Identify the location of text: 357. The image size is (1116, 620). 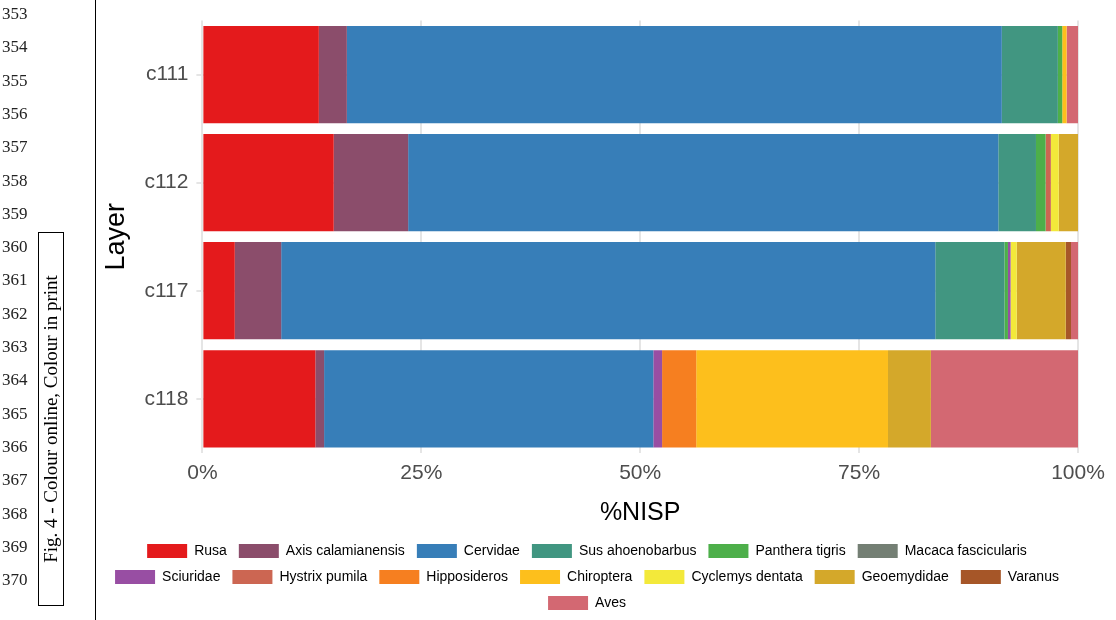
(15, 147).